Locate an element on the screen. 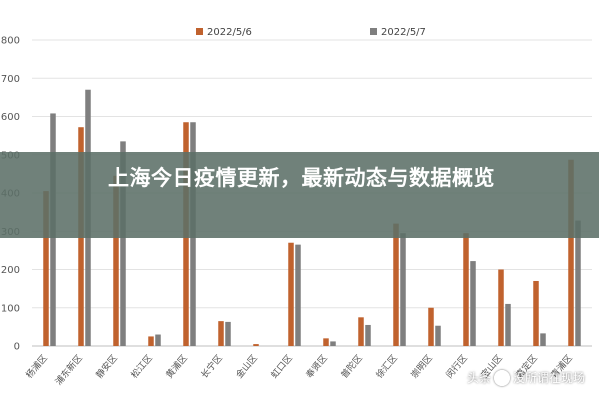 The image size is (599, 400). x-tick-label: 徐汇区 is located at coordinates (386, 366).